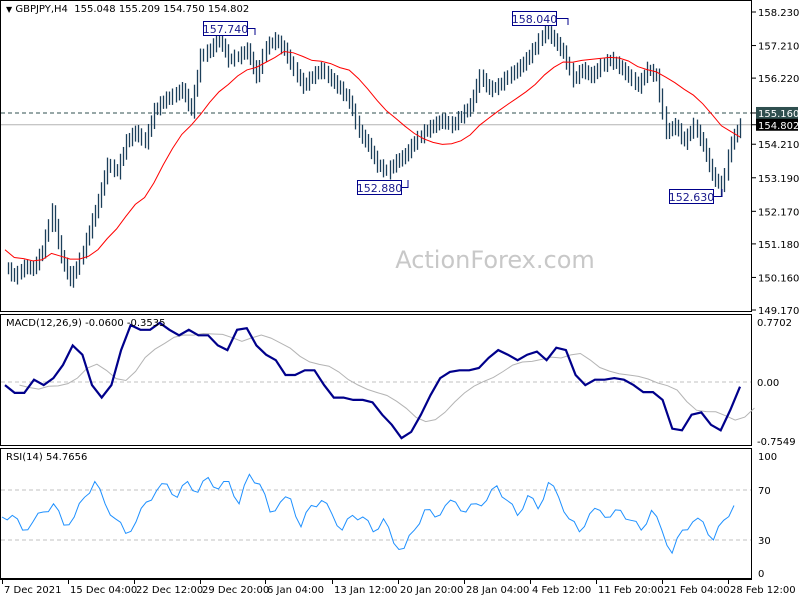 The width and height of the screenshot is (800, 600). What do you see at coordinates (768, 383) in the screenshot?
I see `macd-axis-label: 0.00` at bounding box center [768, 383].